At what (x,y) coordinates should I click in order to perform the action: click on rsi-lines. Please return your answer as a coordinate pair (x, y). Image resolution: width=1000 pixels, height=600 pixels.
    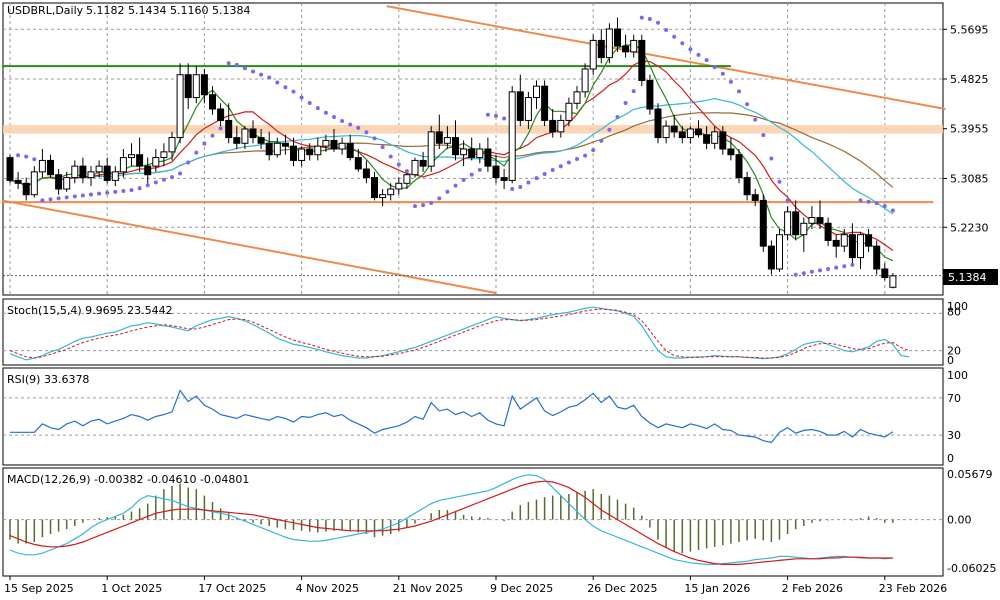
    Looking at the image, I should click on (452, 416).